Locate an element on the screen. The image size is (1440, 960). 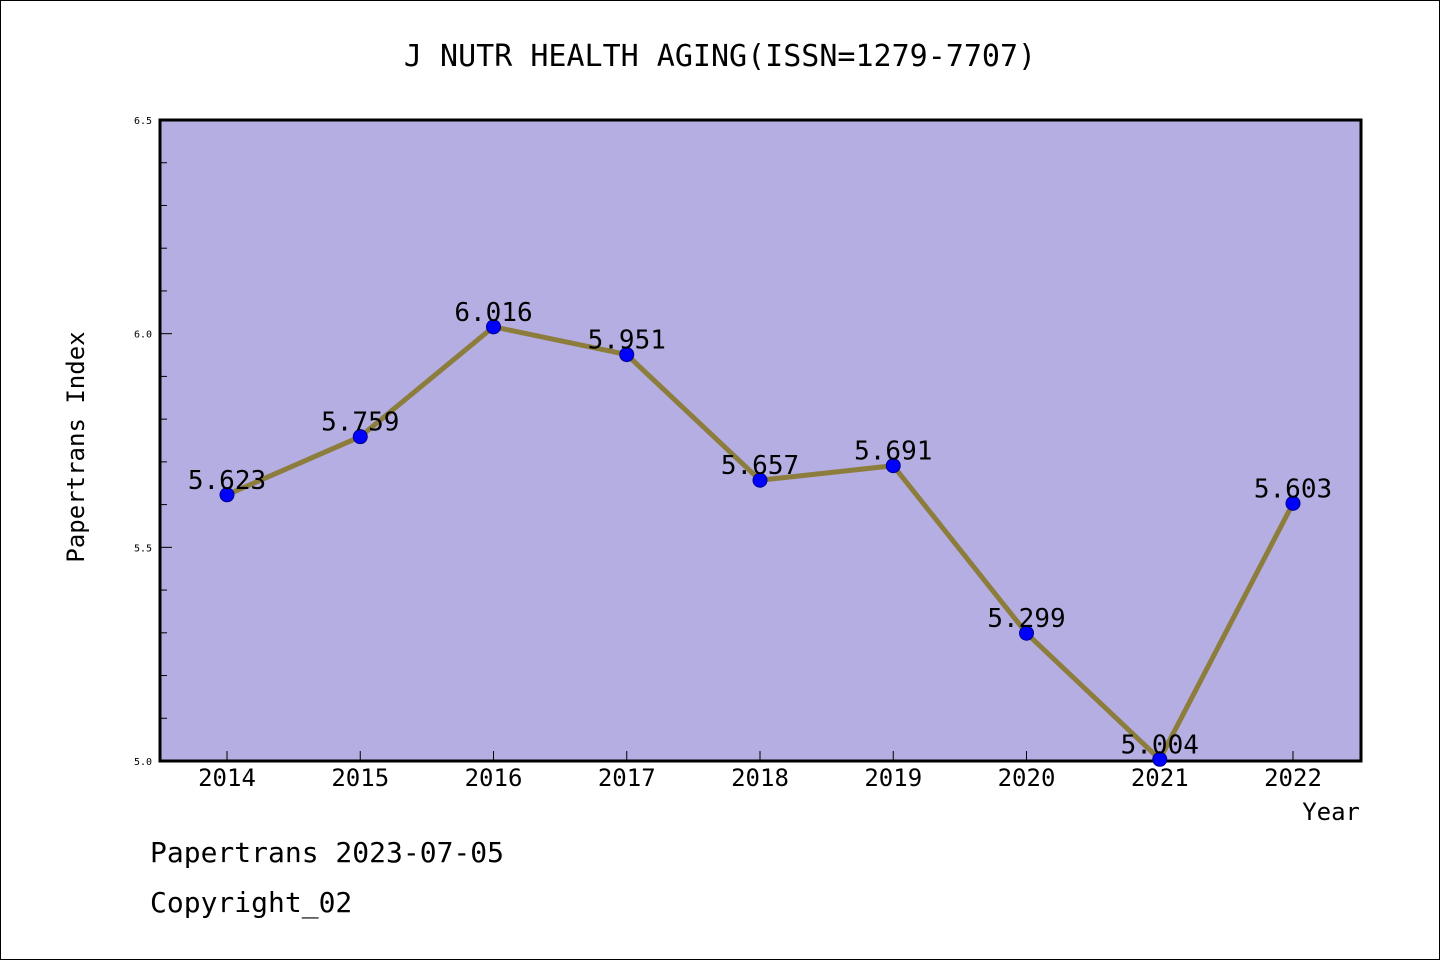
y-tick-label: 5.0 is located at coordinates (143, 762).